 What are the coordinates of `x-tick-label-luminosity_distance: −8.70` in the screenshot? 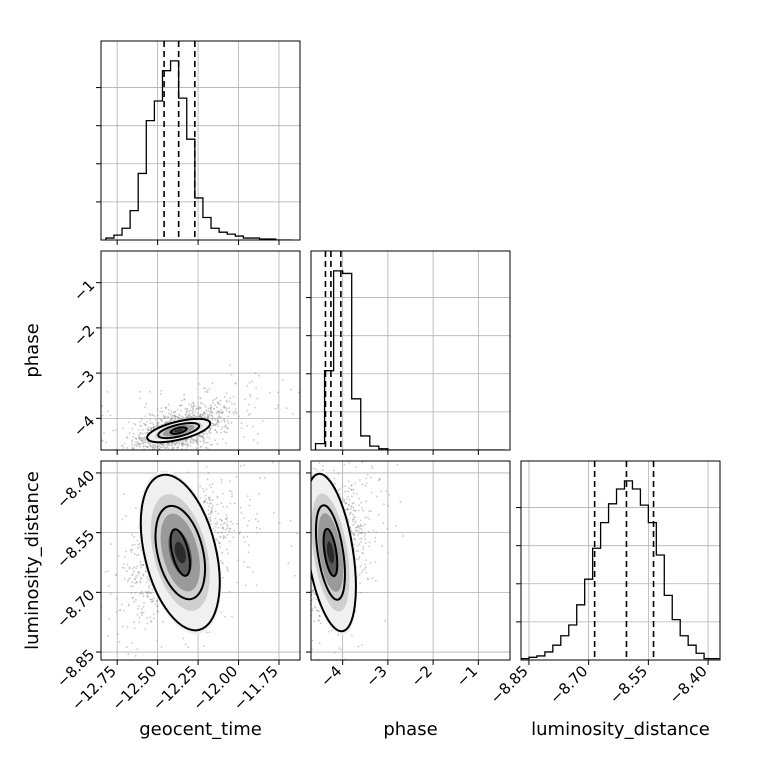 It's located at (568, 684).